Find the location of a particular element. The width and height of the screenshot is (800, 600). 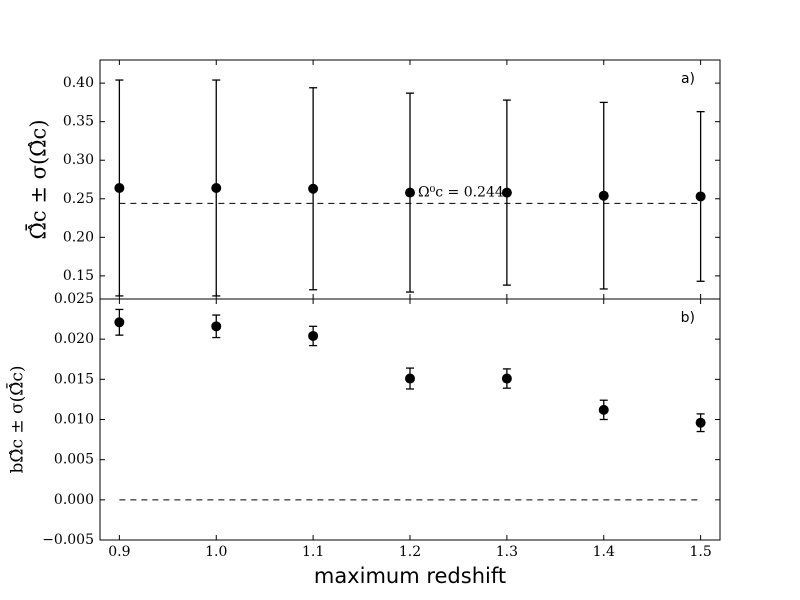

x-tick-label: 1.3 is located at coordinates (507, 552).